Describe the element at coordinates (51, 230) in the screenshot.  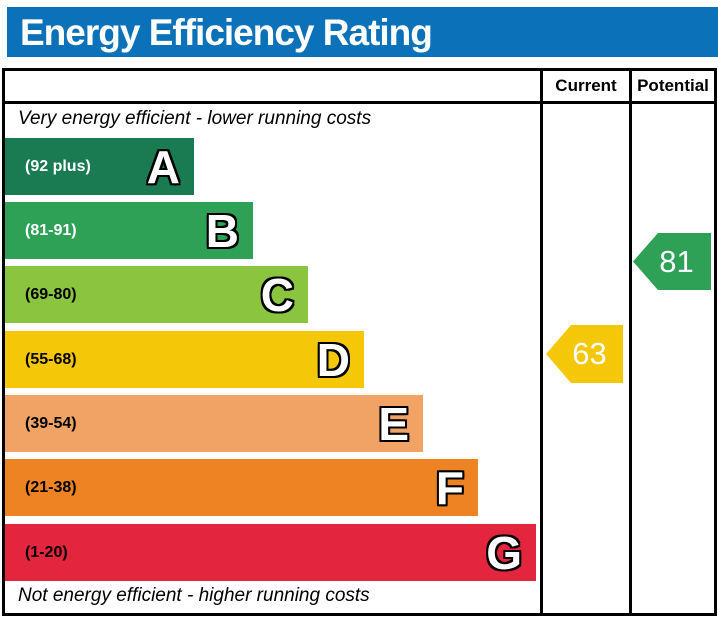
I see `band-range-b: (81-91)` at that location.